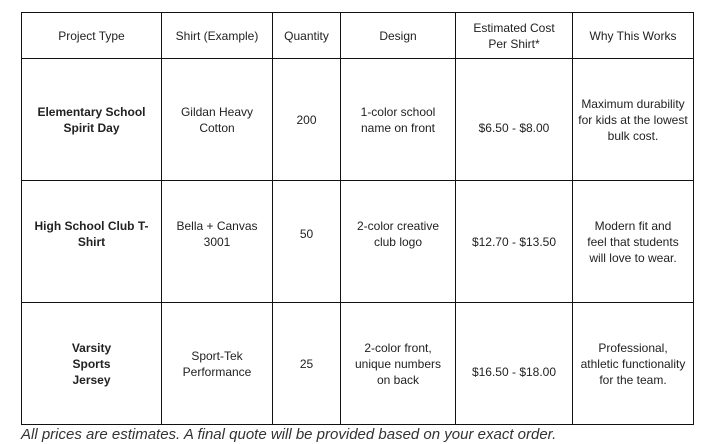  I want to click on cost-cell: $12.70 - $13.50, so click(514, 241).